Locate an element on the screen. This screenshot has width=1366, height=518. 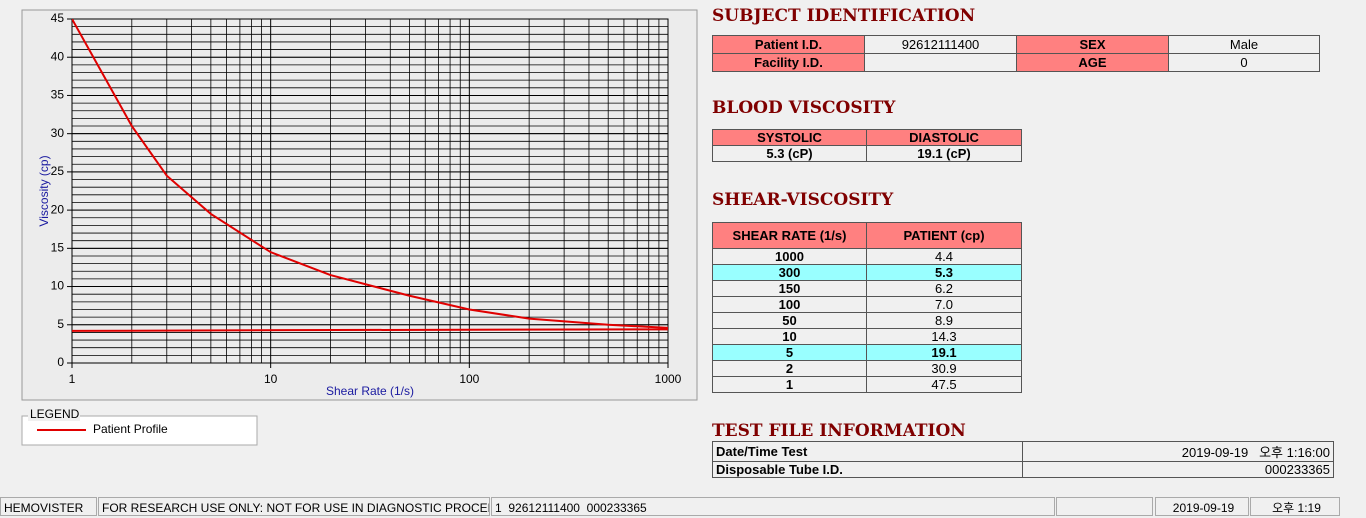
value: 5.3 (cP) is located at coordinates (789, 153).